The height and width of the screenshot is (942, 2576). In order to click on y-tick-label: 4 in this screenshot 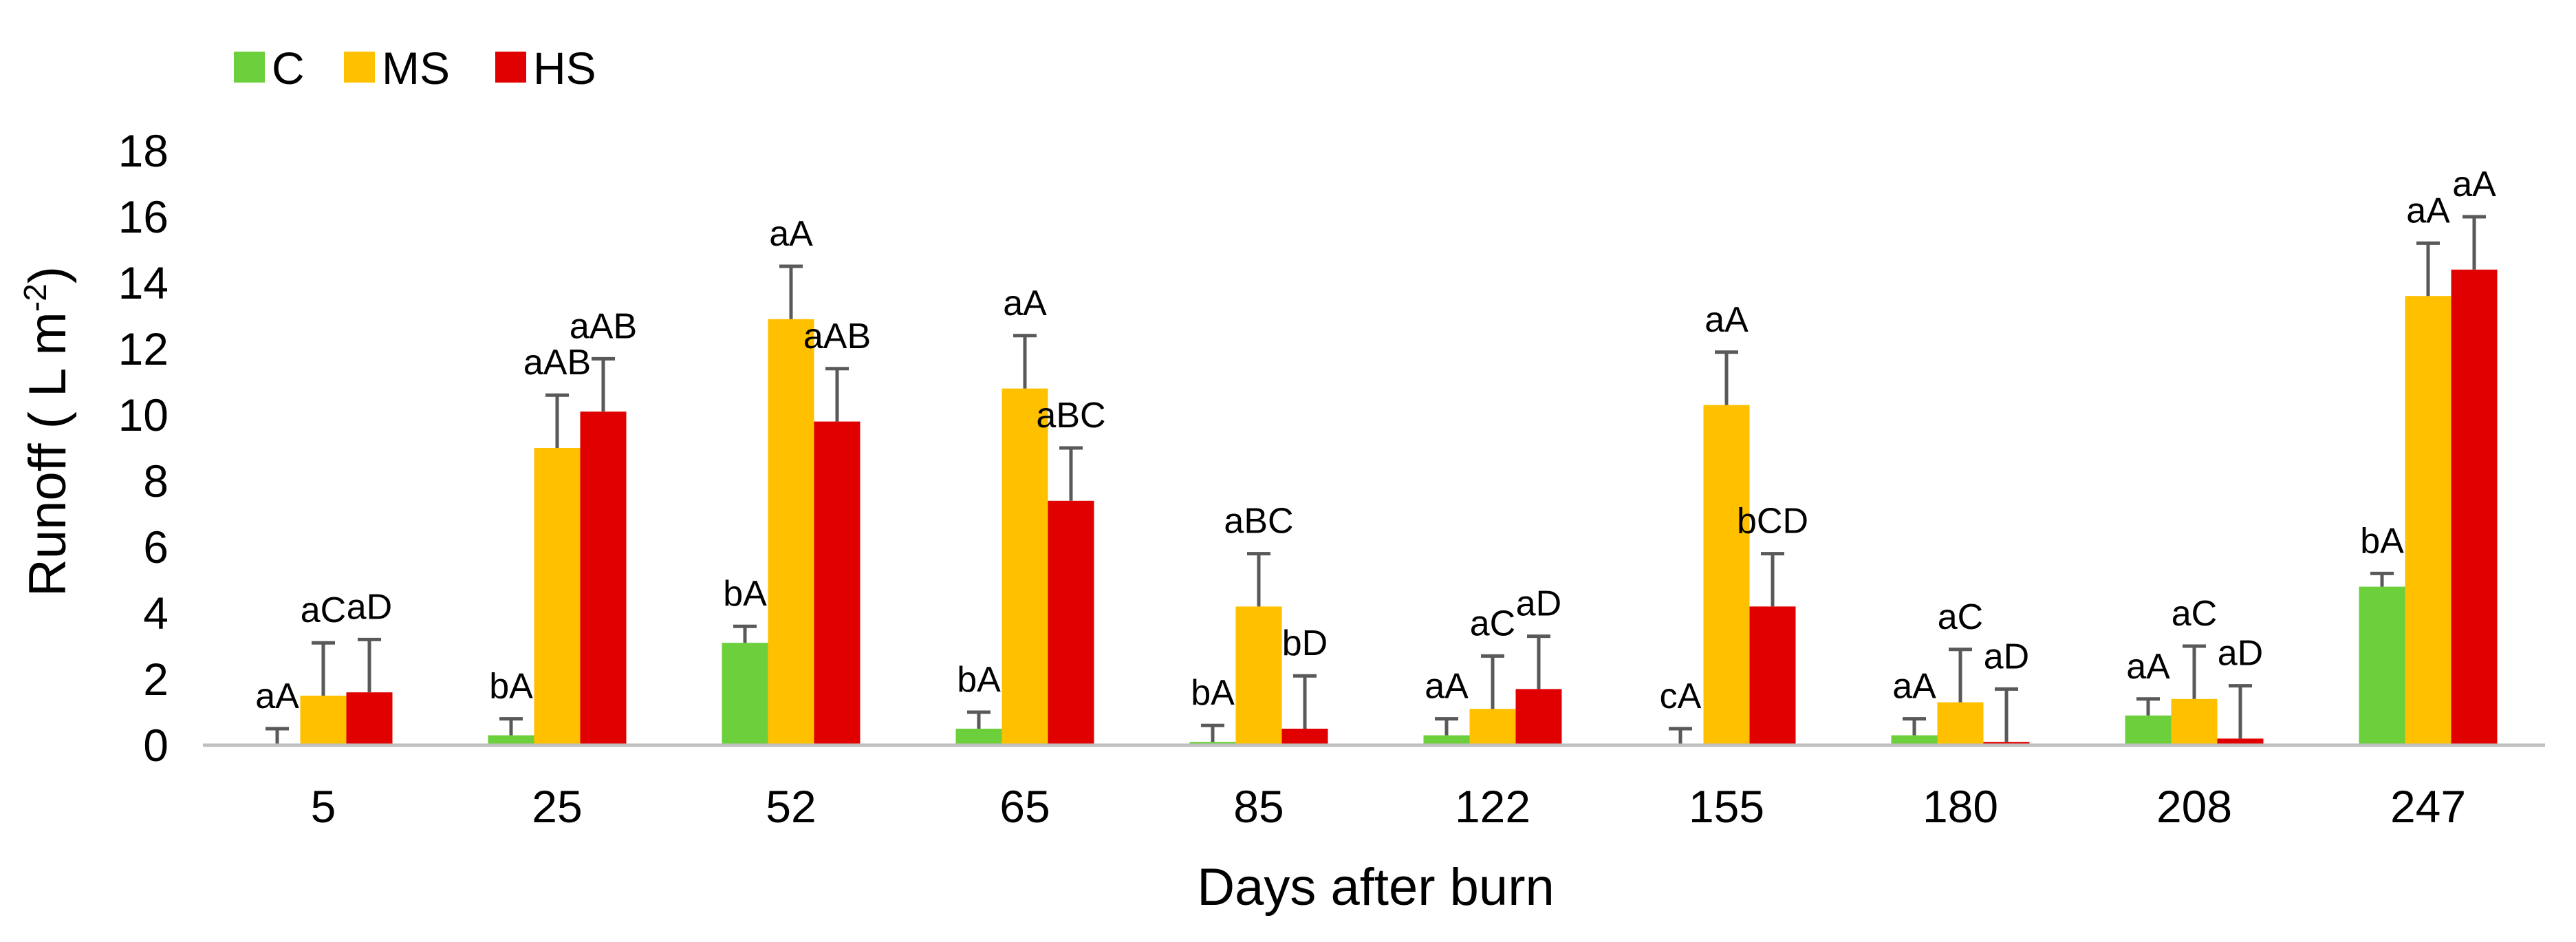, I will do `click(156, 613)`.